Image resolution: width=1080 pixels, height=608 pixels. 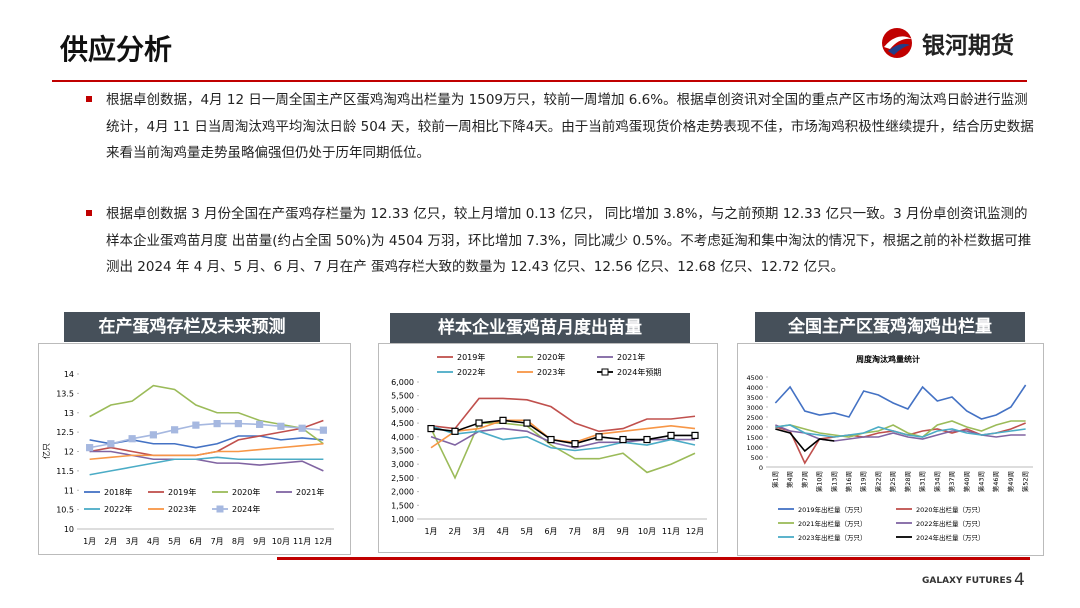 What do you see at coordinates (995, 481) in the screenshot?
I see `x-tick-label: 第46周` at bounding box center [995, 481].